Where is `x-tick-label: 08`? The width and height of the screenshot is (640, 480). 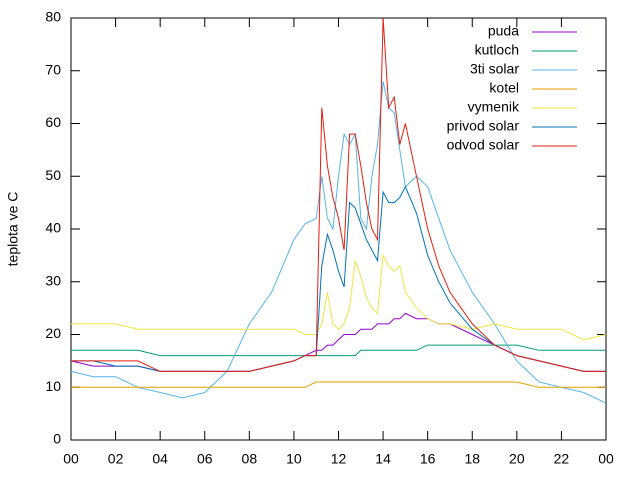
x-tick-label: 08 is located at coordinates (250, 459).